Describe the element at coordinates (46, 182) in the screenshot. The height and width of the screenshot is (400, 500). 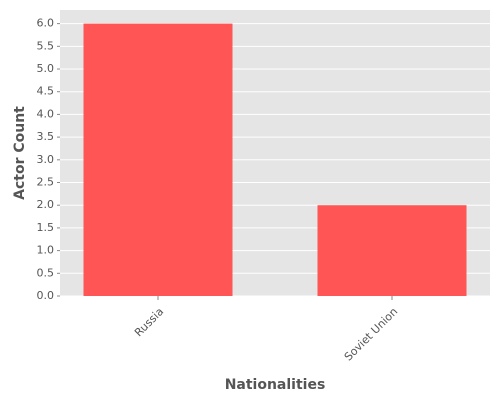
I see `y-tick-label: 2.5` at that location.